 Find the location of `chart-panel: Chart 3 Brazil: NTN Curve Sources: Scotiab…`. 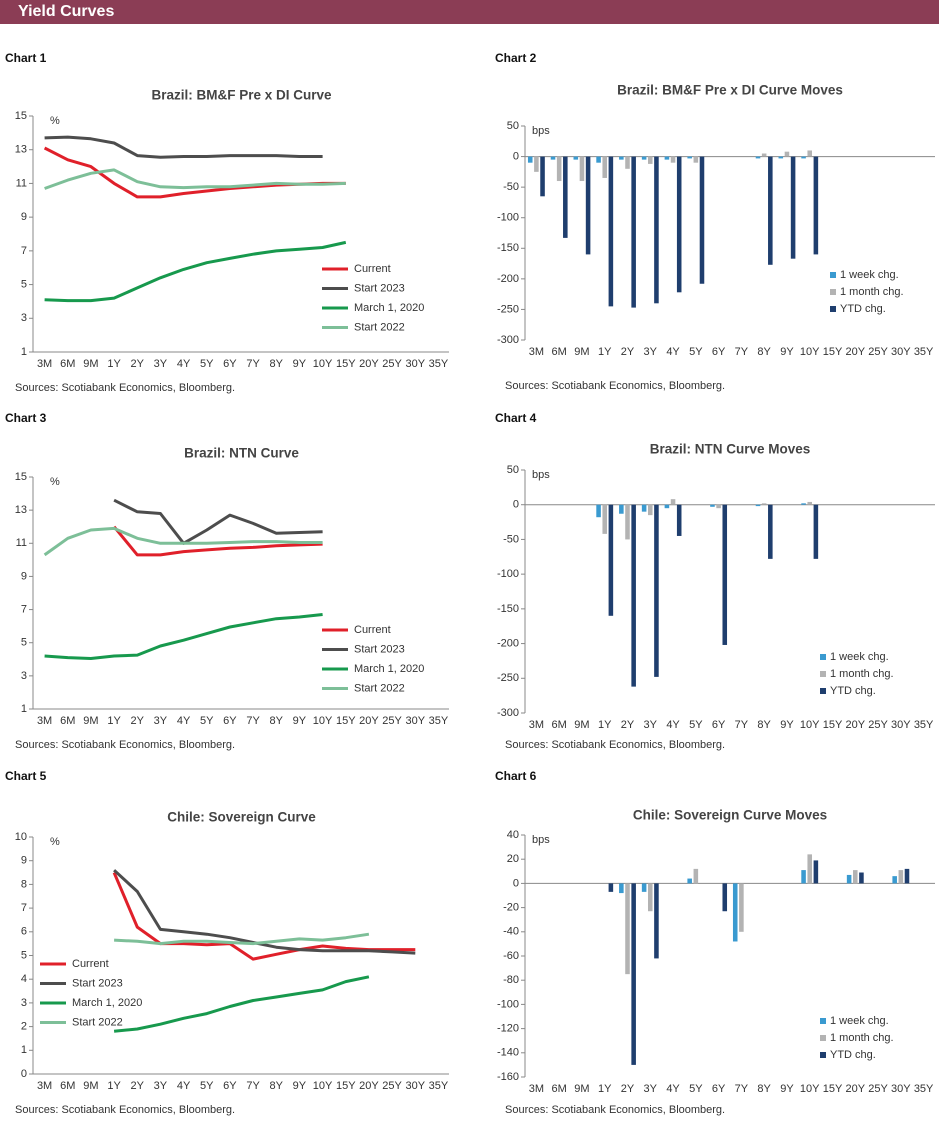

chart-panel: Chart 3 Brazil: NTN Curve Sources: Scotiab… is located at coordinates (227, 581).